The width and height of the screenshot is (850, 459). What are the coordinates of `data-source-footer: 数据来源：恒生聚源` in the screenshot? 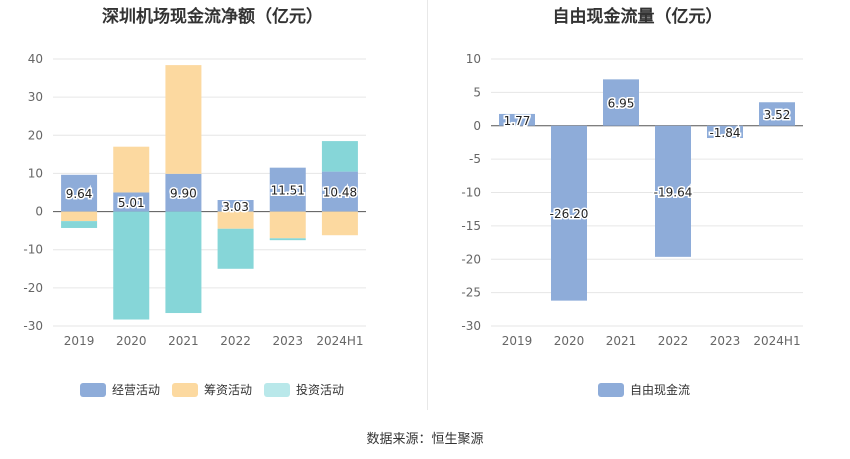 It's located at (425, 439).